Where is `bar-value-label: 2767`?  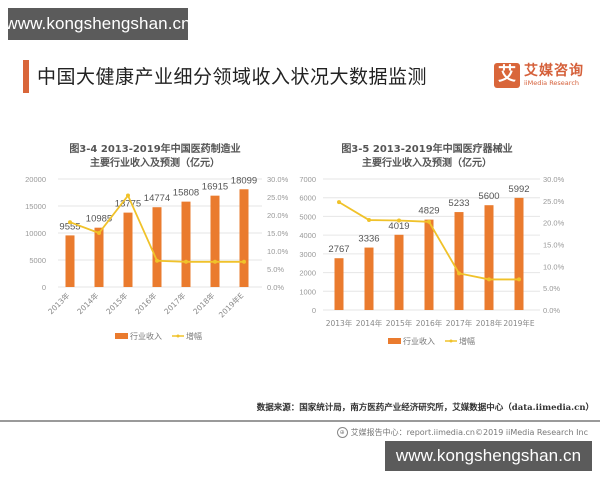
bar-value-label: 2767 is located at coordinates (338, 249).